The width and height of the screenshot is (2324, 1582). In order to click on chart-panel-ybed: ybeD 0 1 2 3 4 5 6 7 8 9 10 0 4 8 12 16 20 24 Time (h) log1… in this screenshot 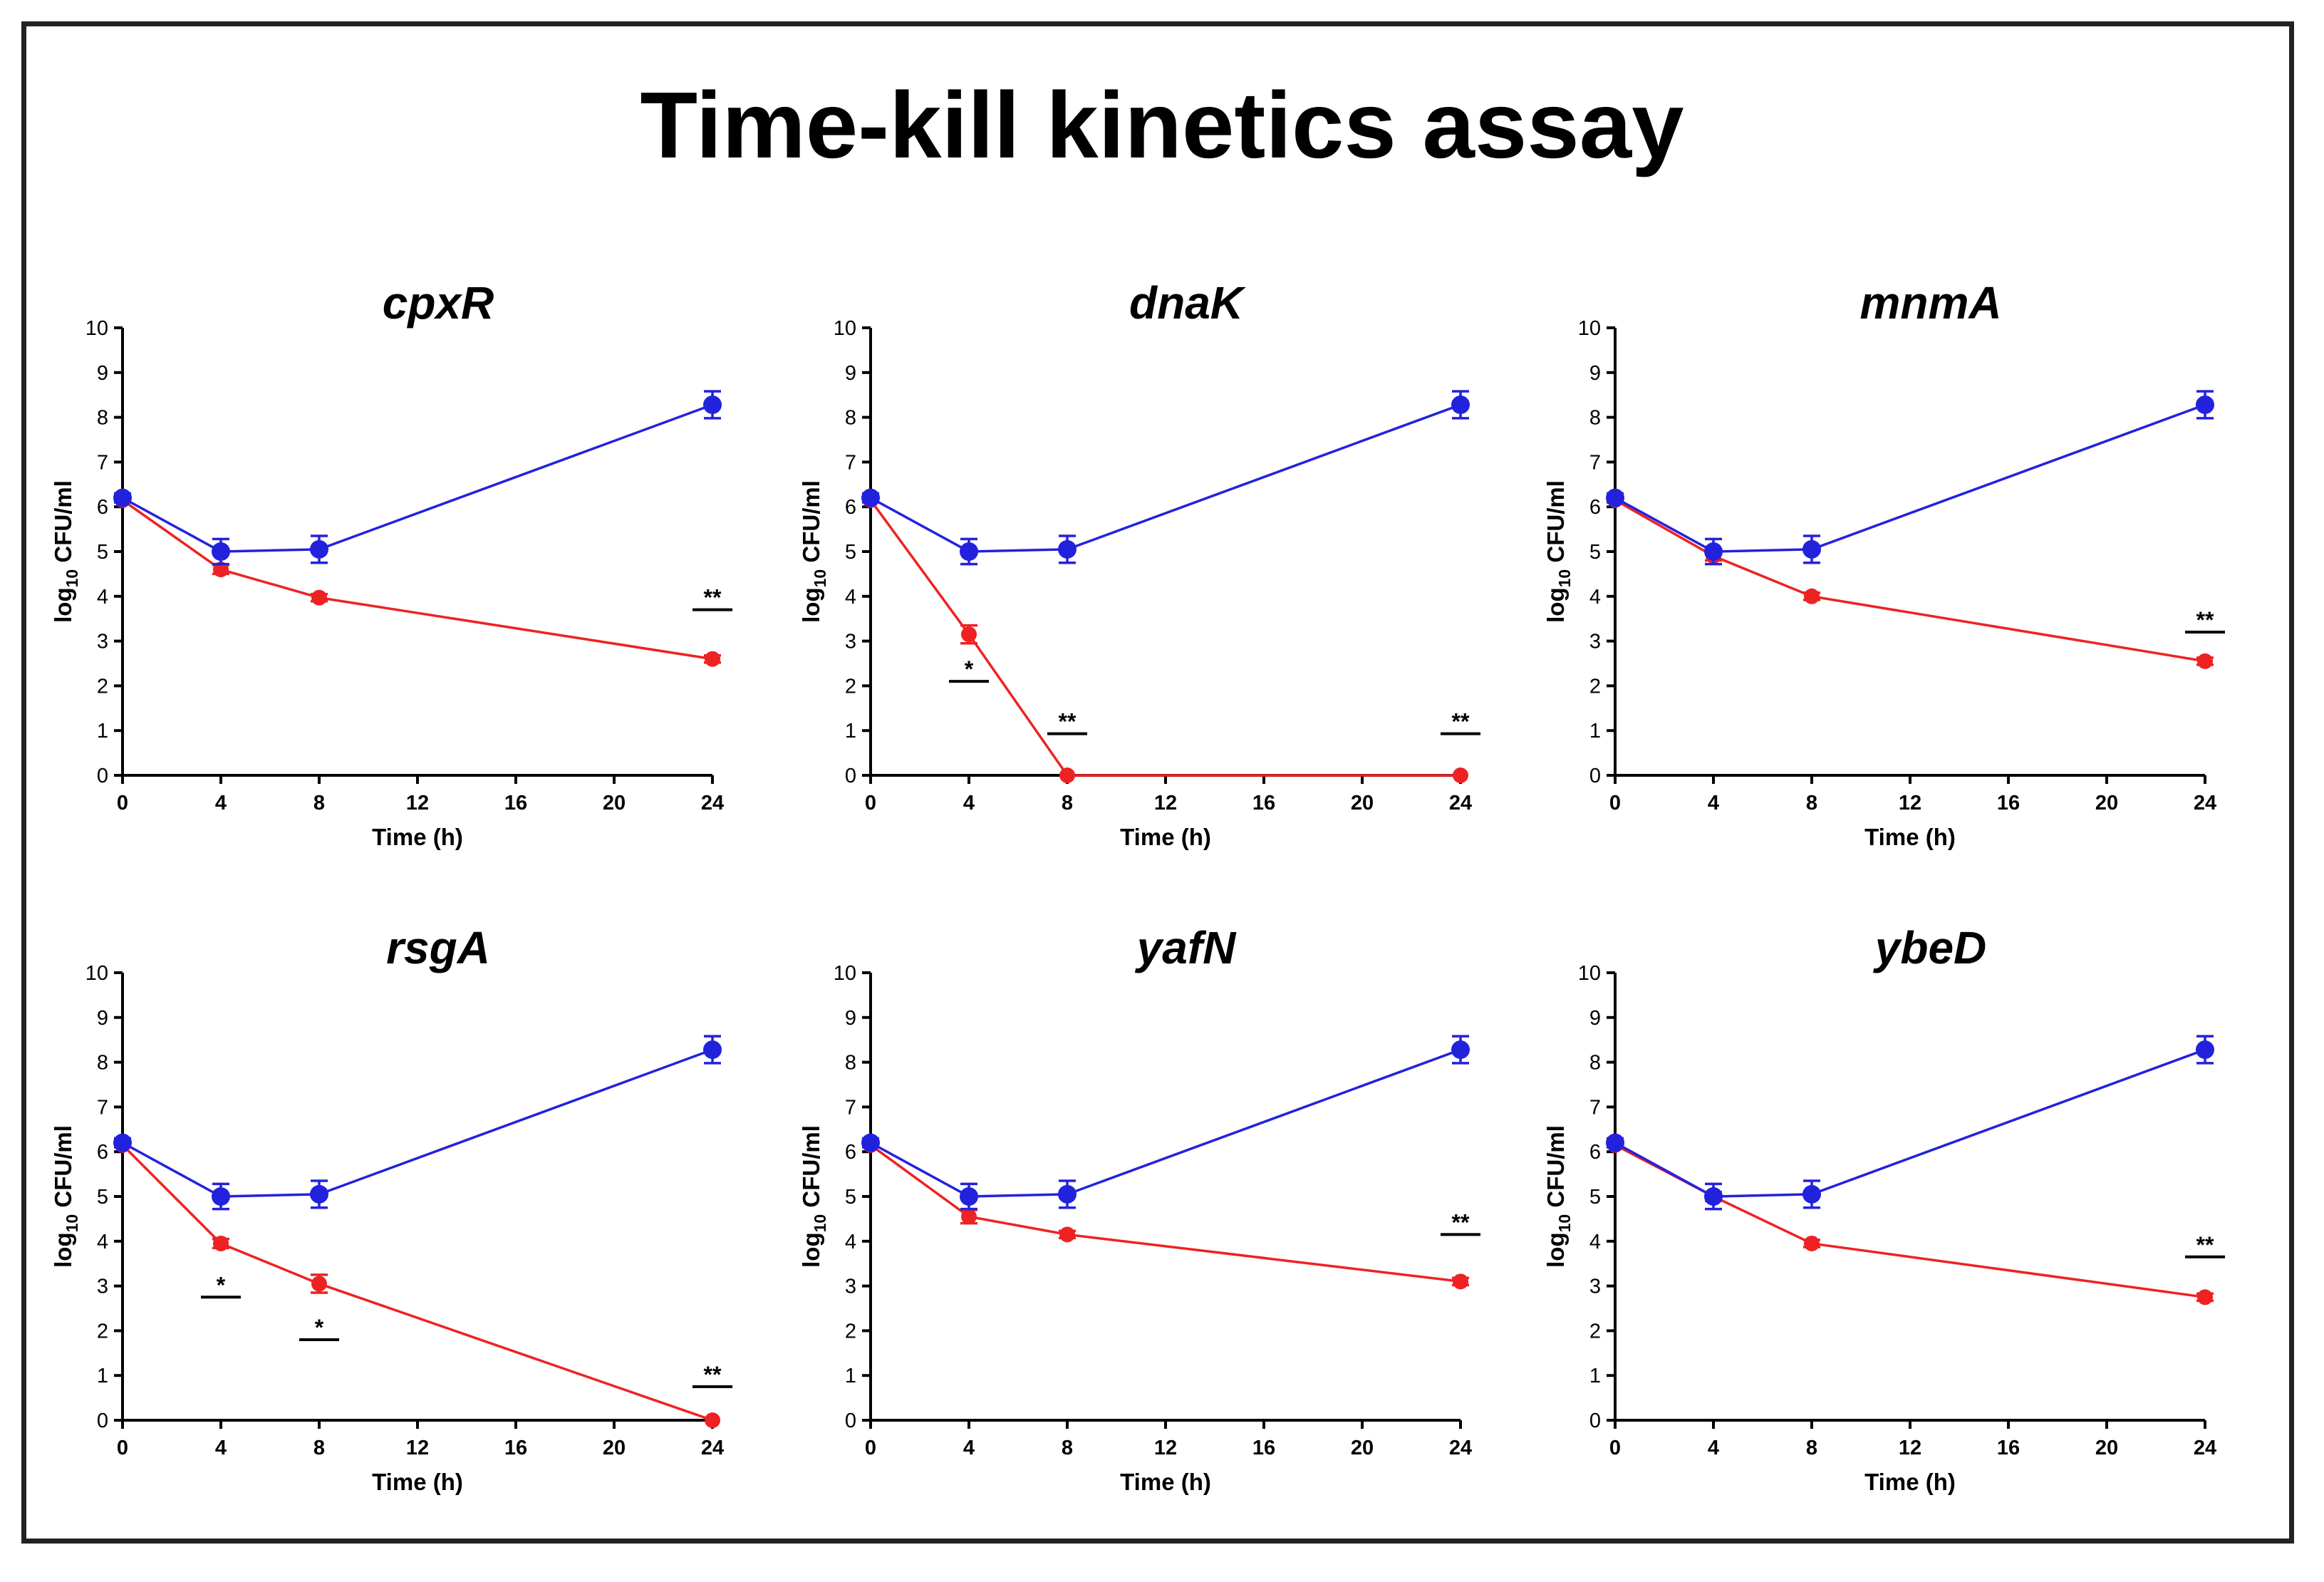, I will do `click(1905, 1203)`.